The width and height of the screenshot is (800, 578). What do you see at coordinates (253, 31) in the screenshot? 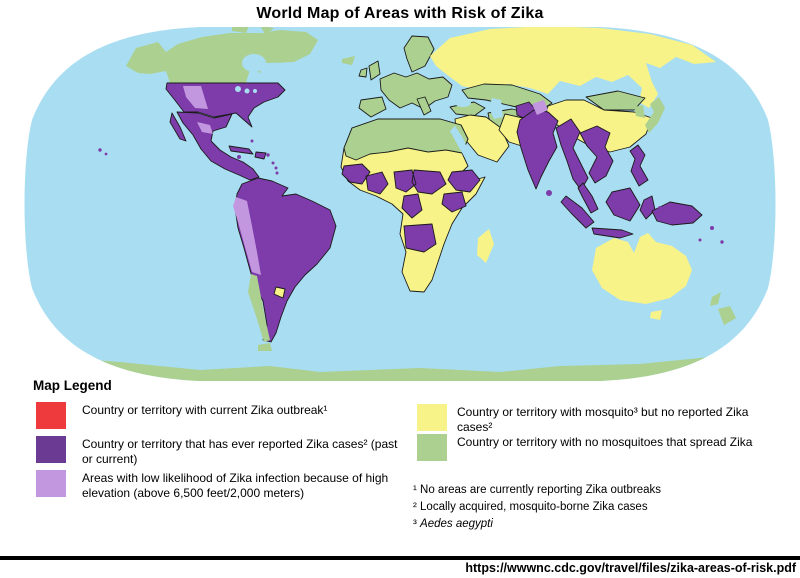
I see `region-arctic-islands` at bounding box center [253, 31].